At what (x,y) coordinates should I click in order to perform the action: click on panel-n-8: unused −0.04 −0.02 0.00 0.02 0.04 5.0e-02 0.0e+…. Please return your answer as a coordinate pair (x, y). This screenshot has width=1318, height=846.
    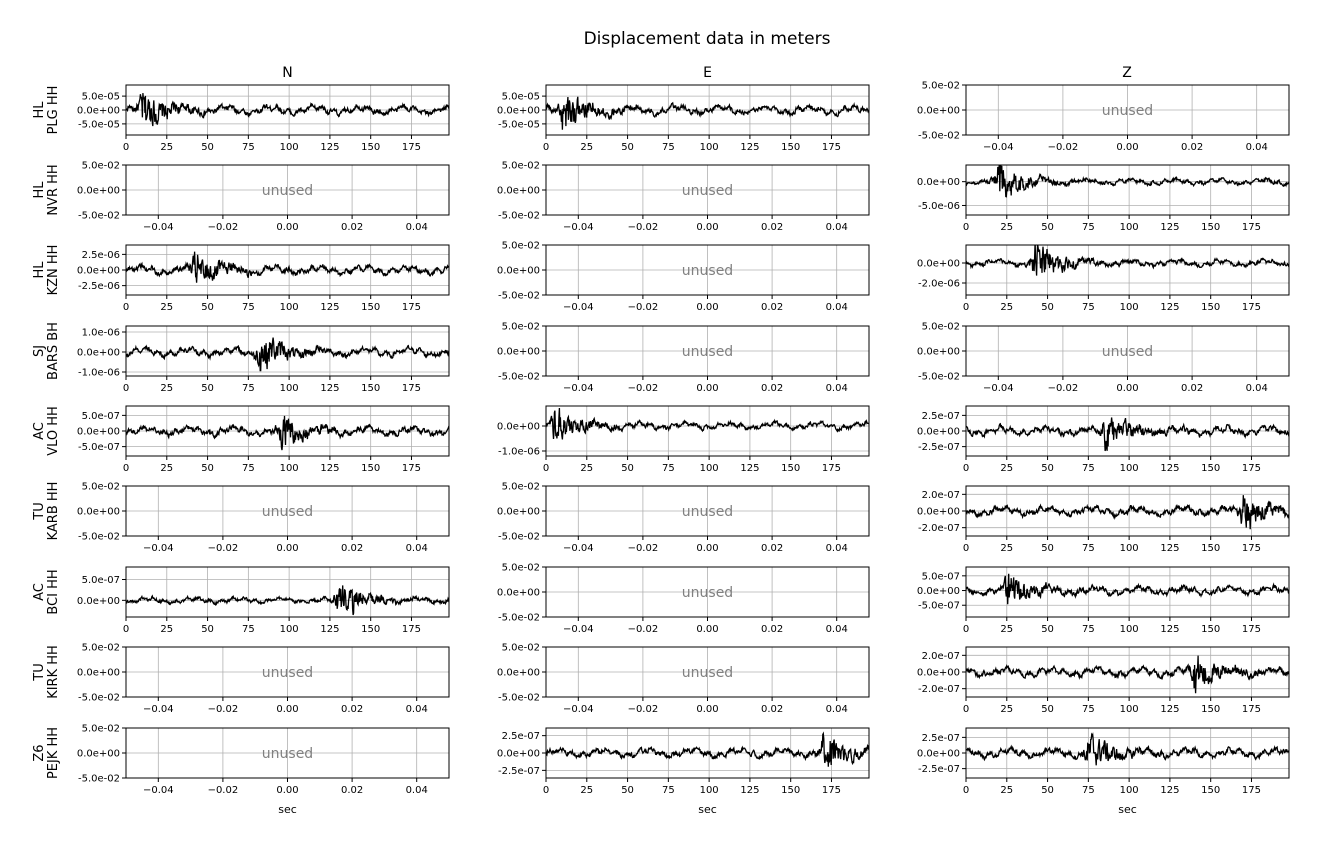
    Looking at the image, I should click on (263, 770).